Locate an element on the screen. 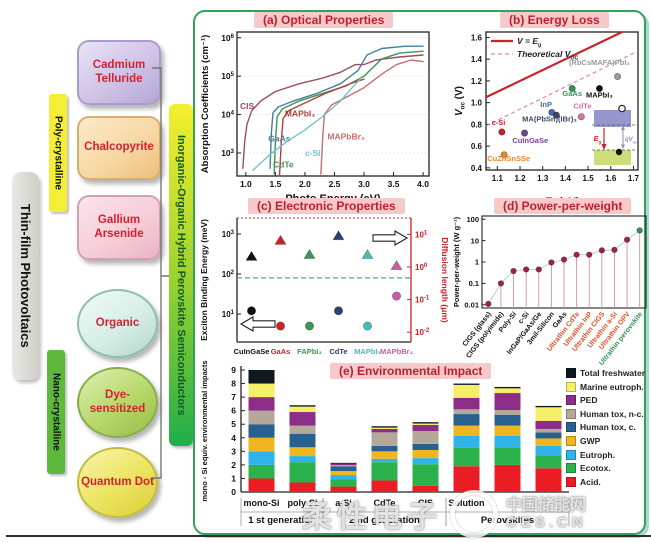 The image size is (651, 542). circle-FAPbI₃ is located at coordinates (310, 326).